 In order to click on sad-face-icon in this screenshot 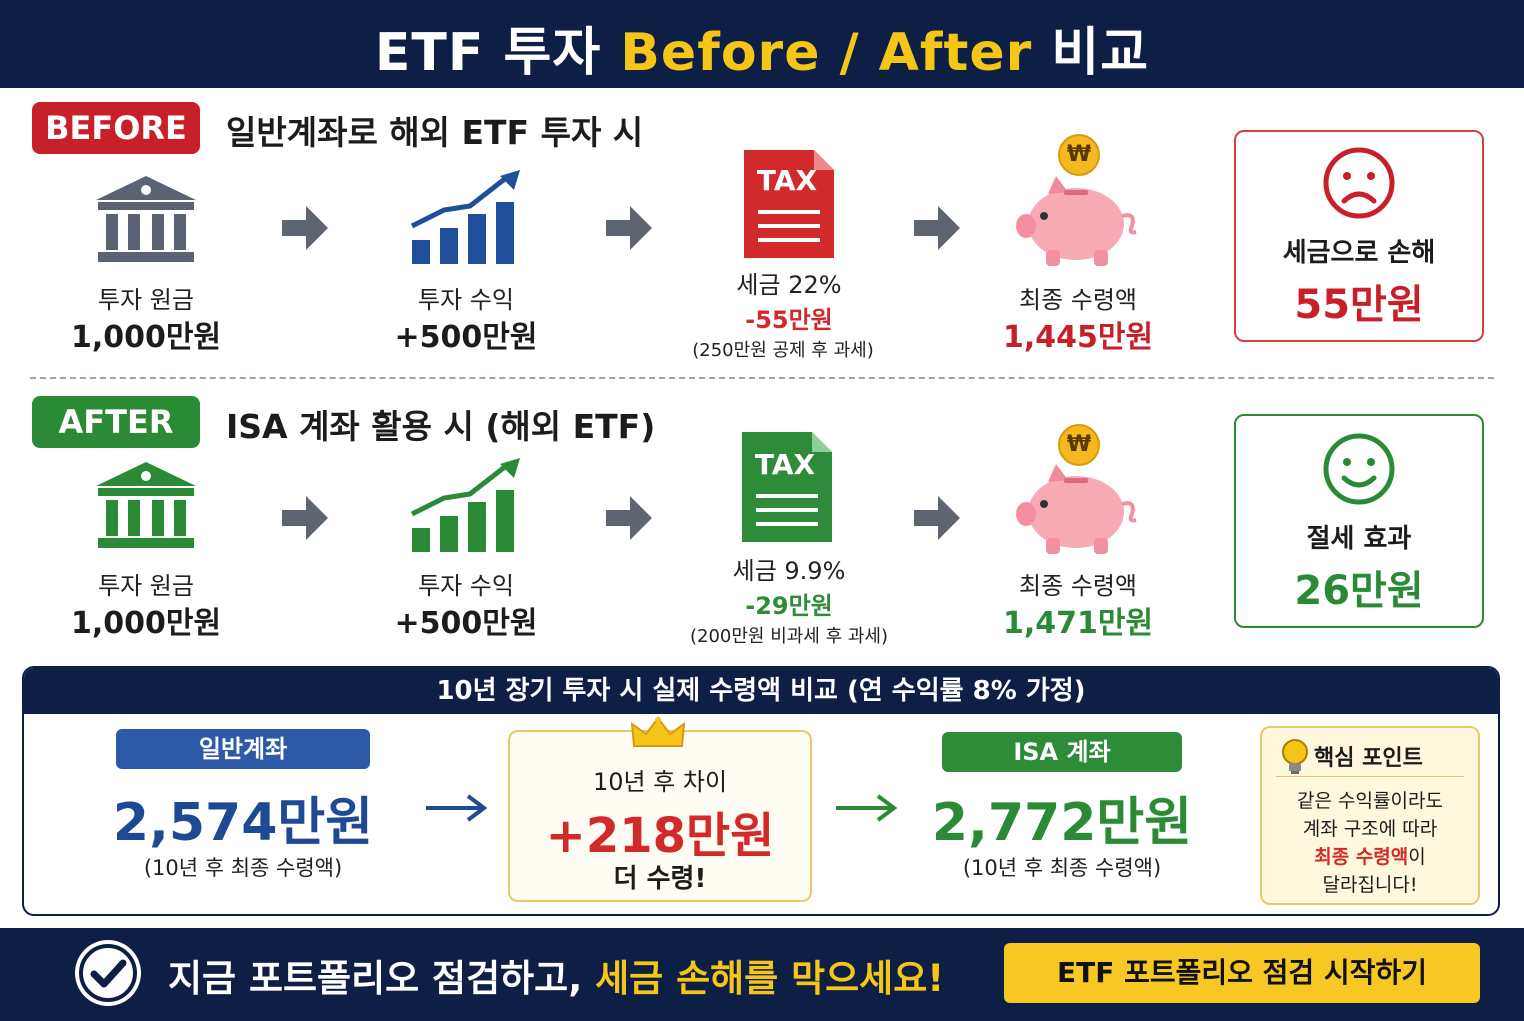, I will do `click(1359, 183)`.